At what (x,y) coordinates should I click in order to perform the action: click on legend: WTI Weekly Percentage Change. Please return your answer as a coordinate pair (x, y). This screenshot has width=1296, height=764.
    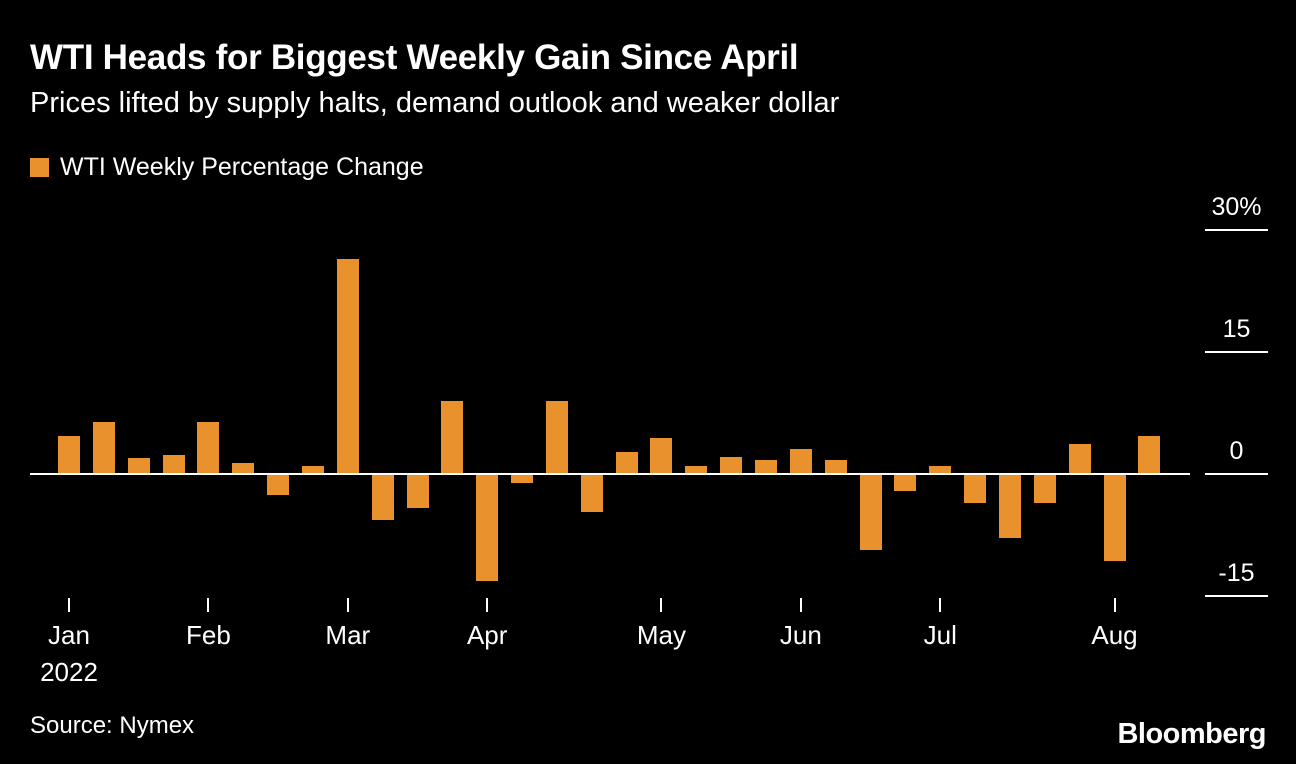
    Looking at the image, I should click on (227, 167).